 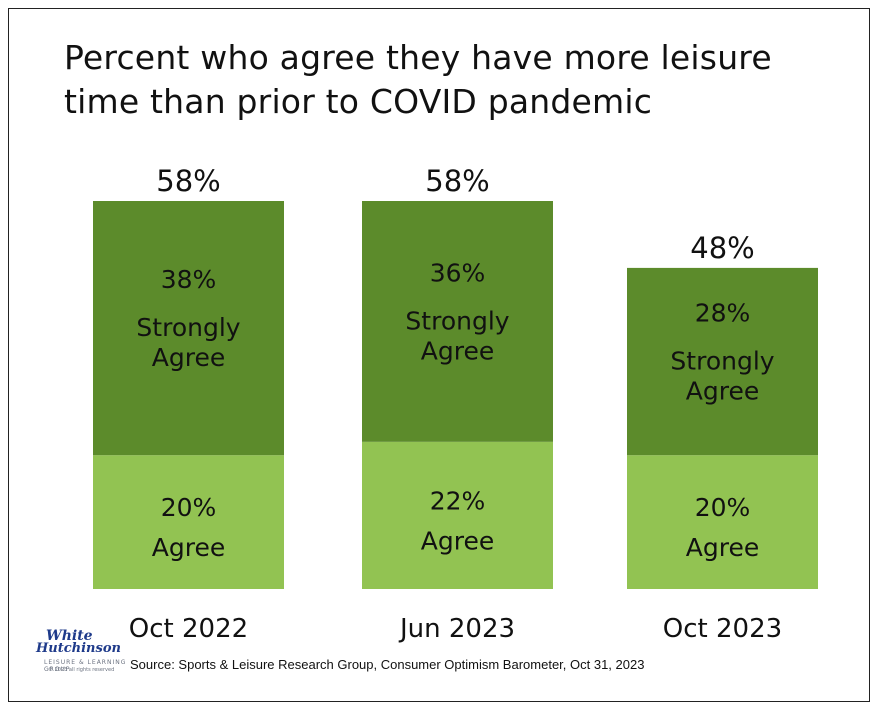 I want to click on agree-text-label-2: Agree, so click(x=457, y=540).